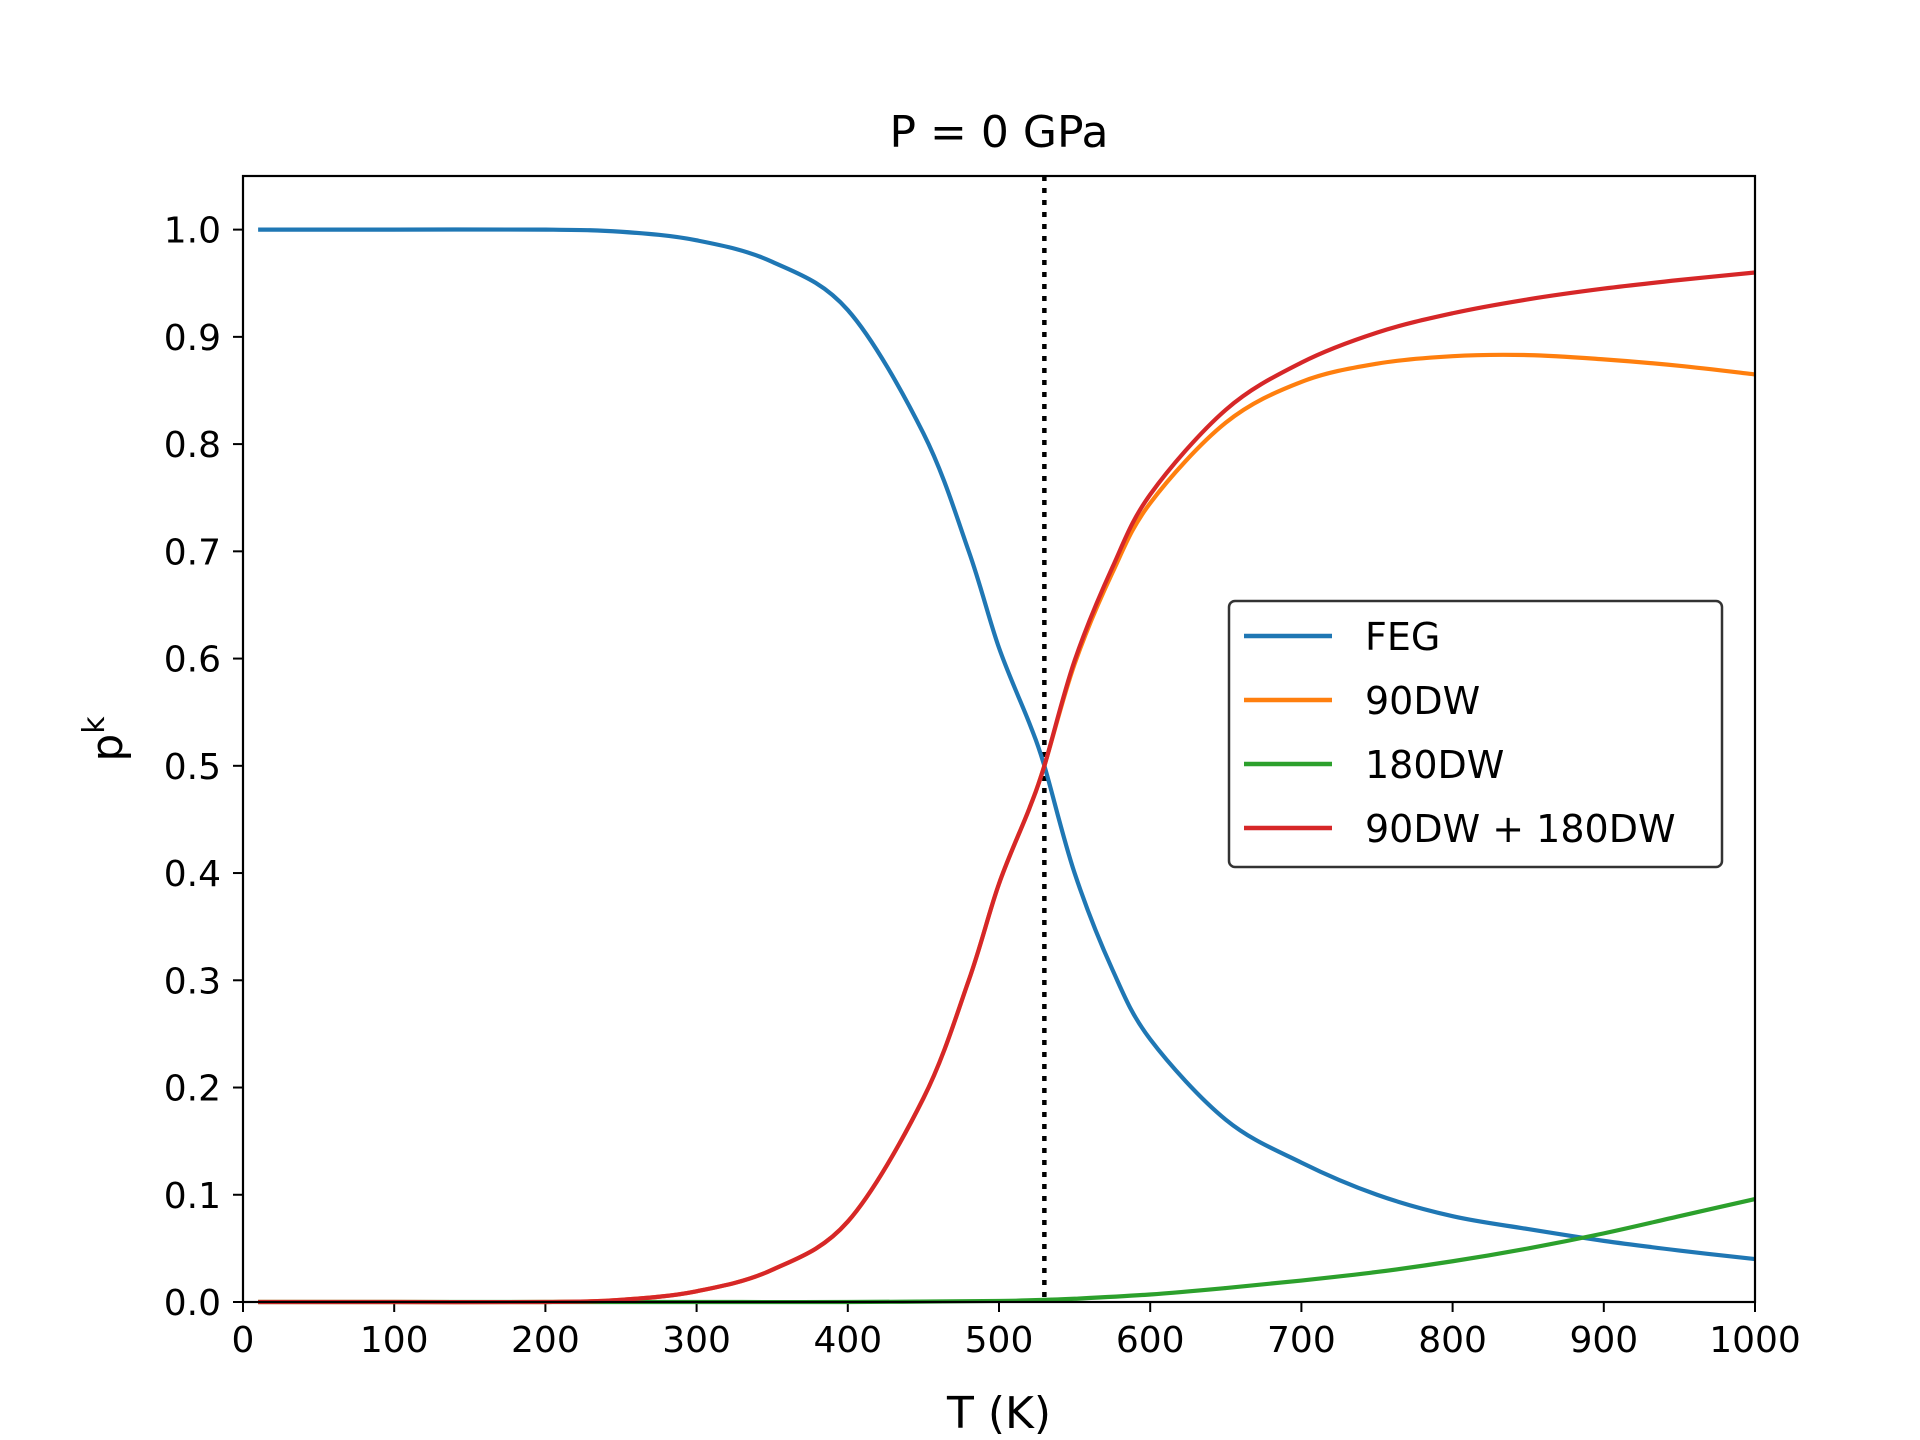 This screenshot has width=1920, height=1440. Describe the element at coordinates (999, 1340) in the screenshot. I see `x-tick-label: 500` at that location.